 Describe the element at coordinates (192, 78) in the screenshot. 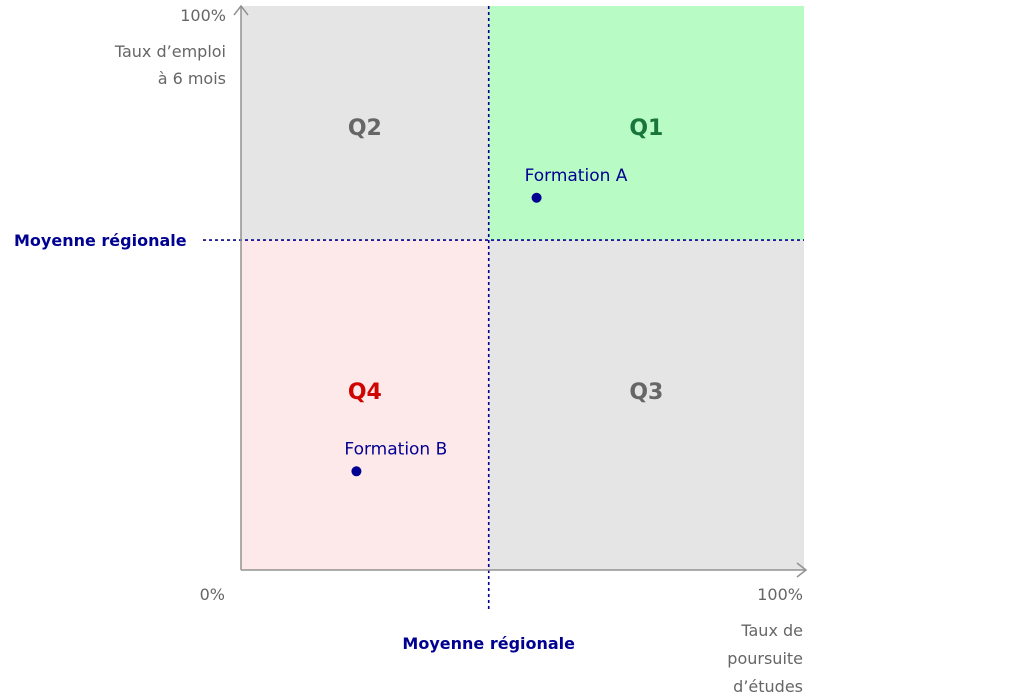

I see `y-axis-title-line-2: à 6 mois` at that location.